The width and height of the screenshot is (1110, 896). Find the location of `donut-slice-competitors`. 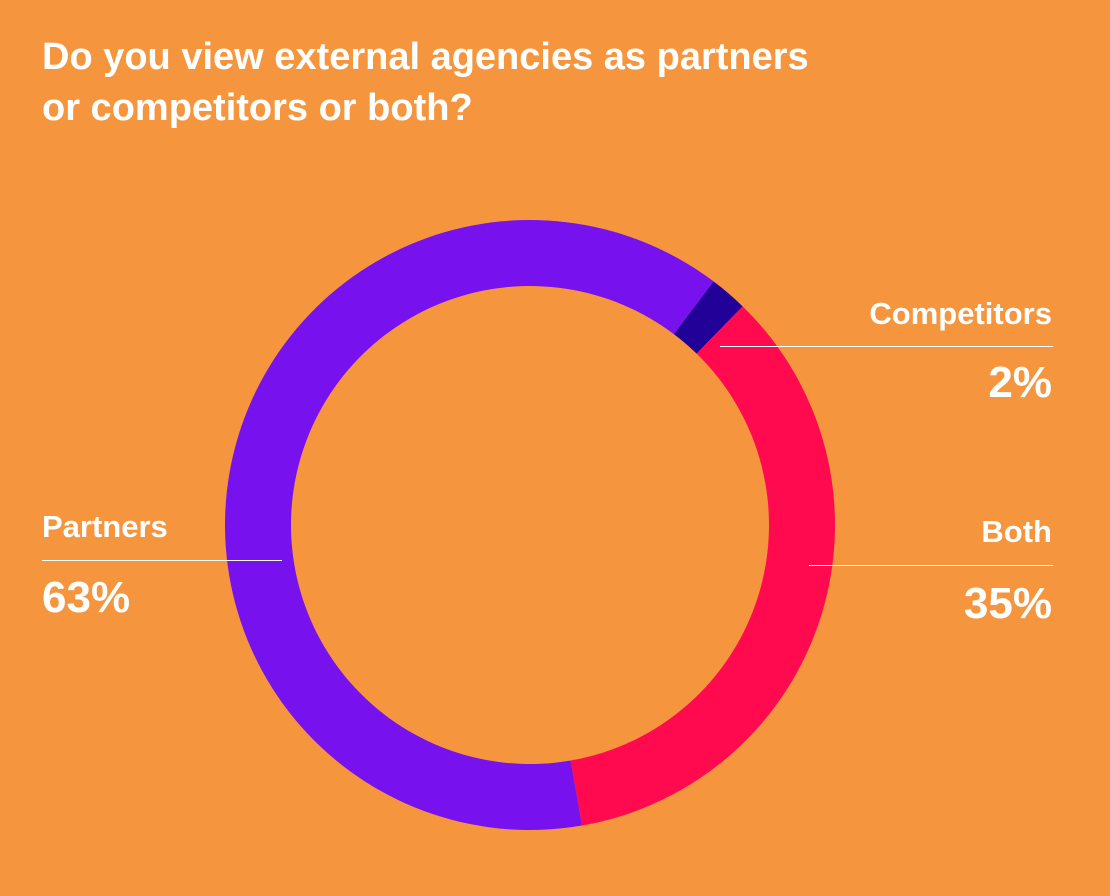

donut-slice-competitors is located at coordinates (708, 317).